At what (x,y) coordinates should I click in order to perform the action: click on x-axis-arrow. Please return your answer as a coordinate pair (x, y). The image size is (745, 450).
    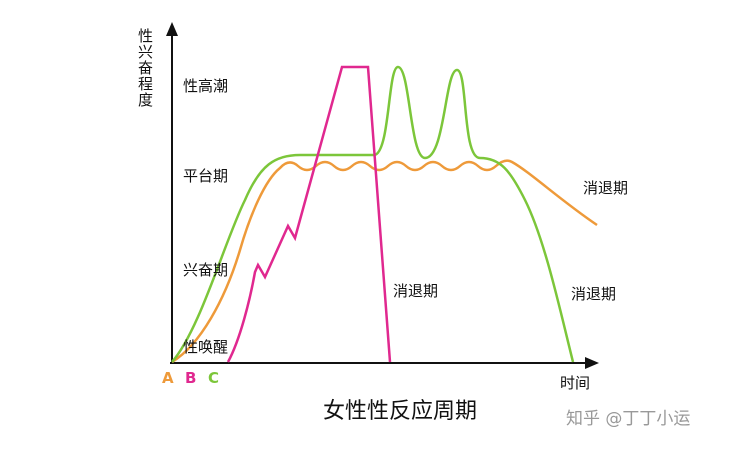
    Looking at the image, I should click on (592, 363).